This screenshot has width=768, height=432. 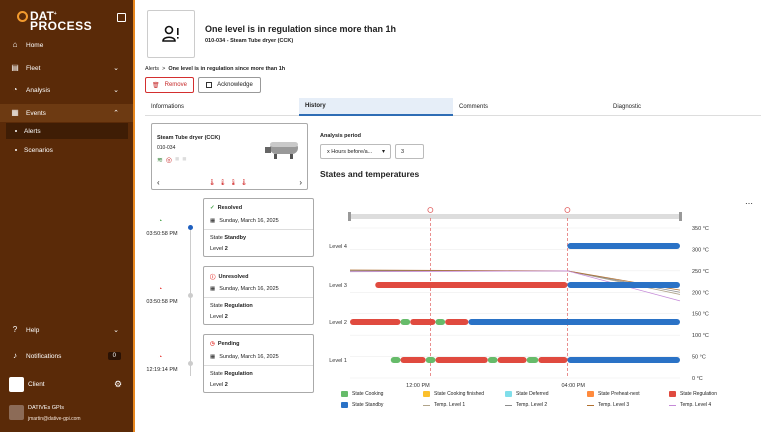 What do you see at coordinates (349, 216) in the screenshot?
I see `zoom-handle-left` at bounding box center [349, 216].